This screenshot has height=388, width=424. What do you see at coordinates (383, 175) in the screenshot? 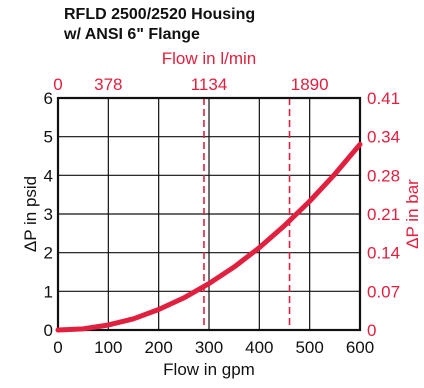
I see `y2-tick-label: 0.28` at bounding box center [383, 175].